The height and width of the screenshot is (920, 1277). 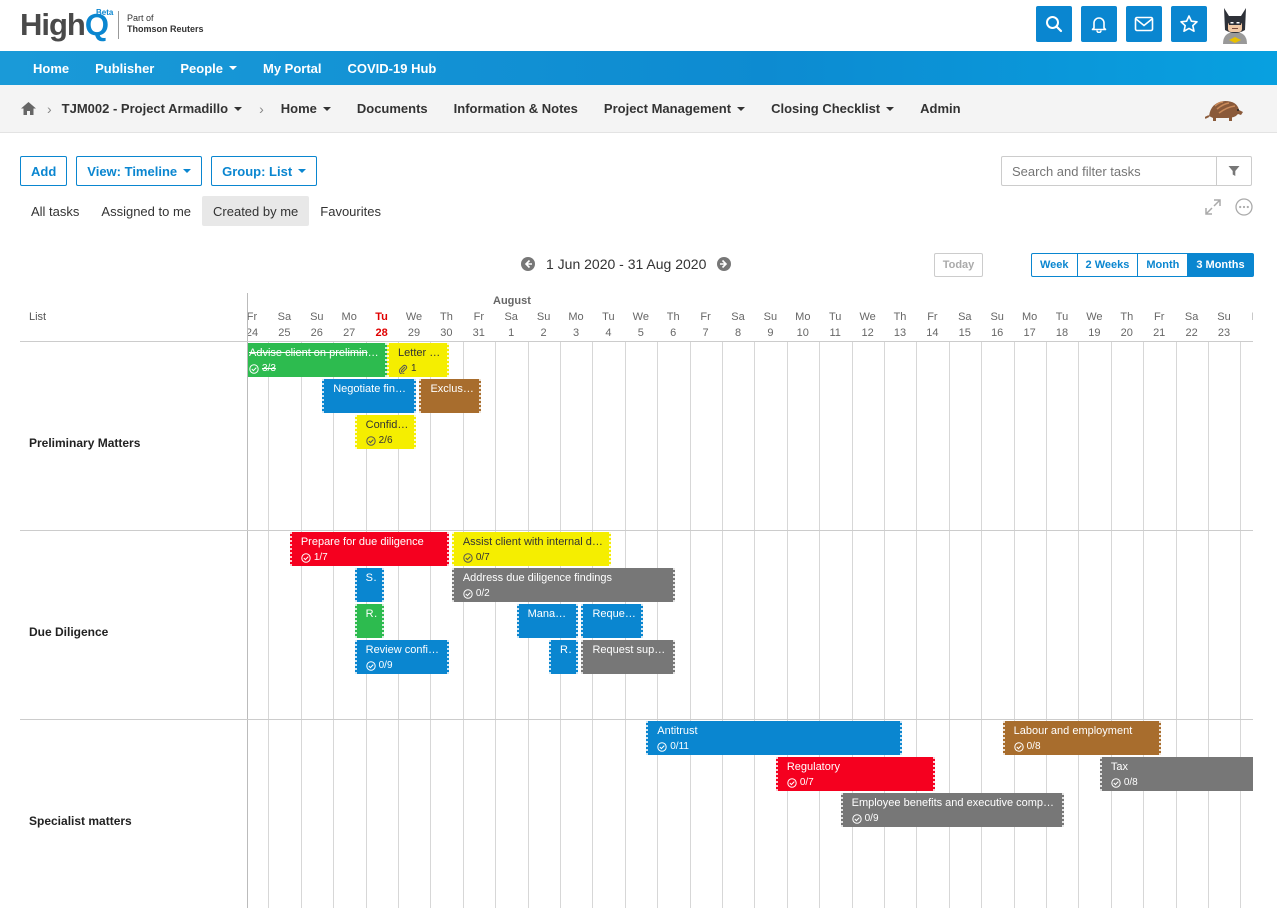 I want to click on filter-button, so click(x=1233, y=171).